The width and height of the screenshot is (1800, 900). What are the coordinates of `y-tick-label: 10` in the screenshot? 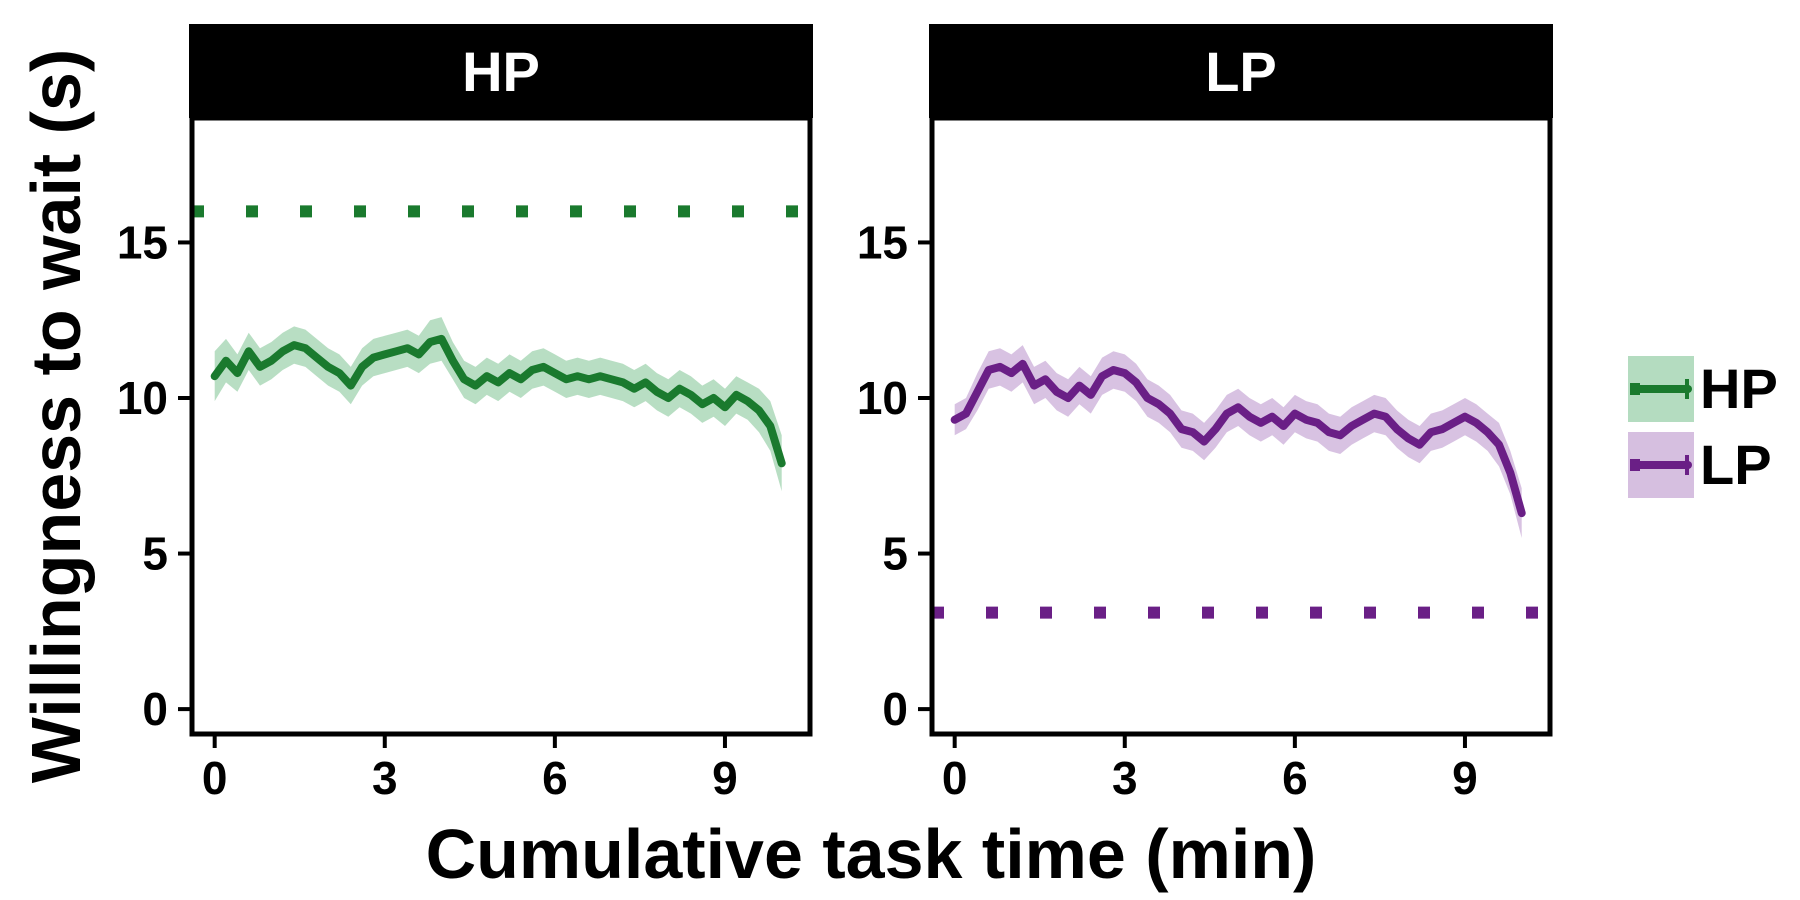 It's located at (142, 398).